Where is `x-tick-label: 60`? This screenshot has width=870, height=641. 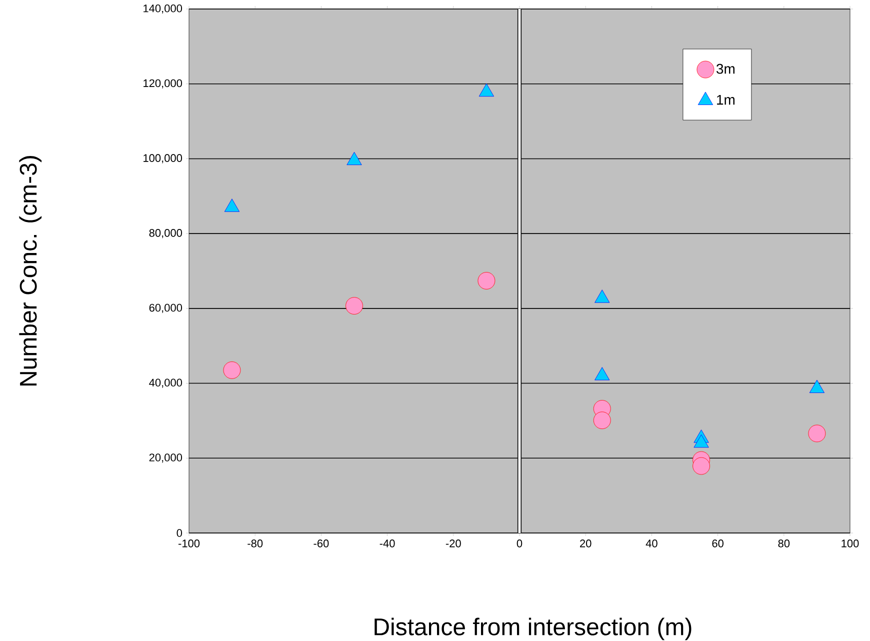 x-tick-label: 60 is located at coordinates (718, 544).